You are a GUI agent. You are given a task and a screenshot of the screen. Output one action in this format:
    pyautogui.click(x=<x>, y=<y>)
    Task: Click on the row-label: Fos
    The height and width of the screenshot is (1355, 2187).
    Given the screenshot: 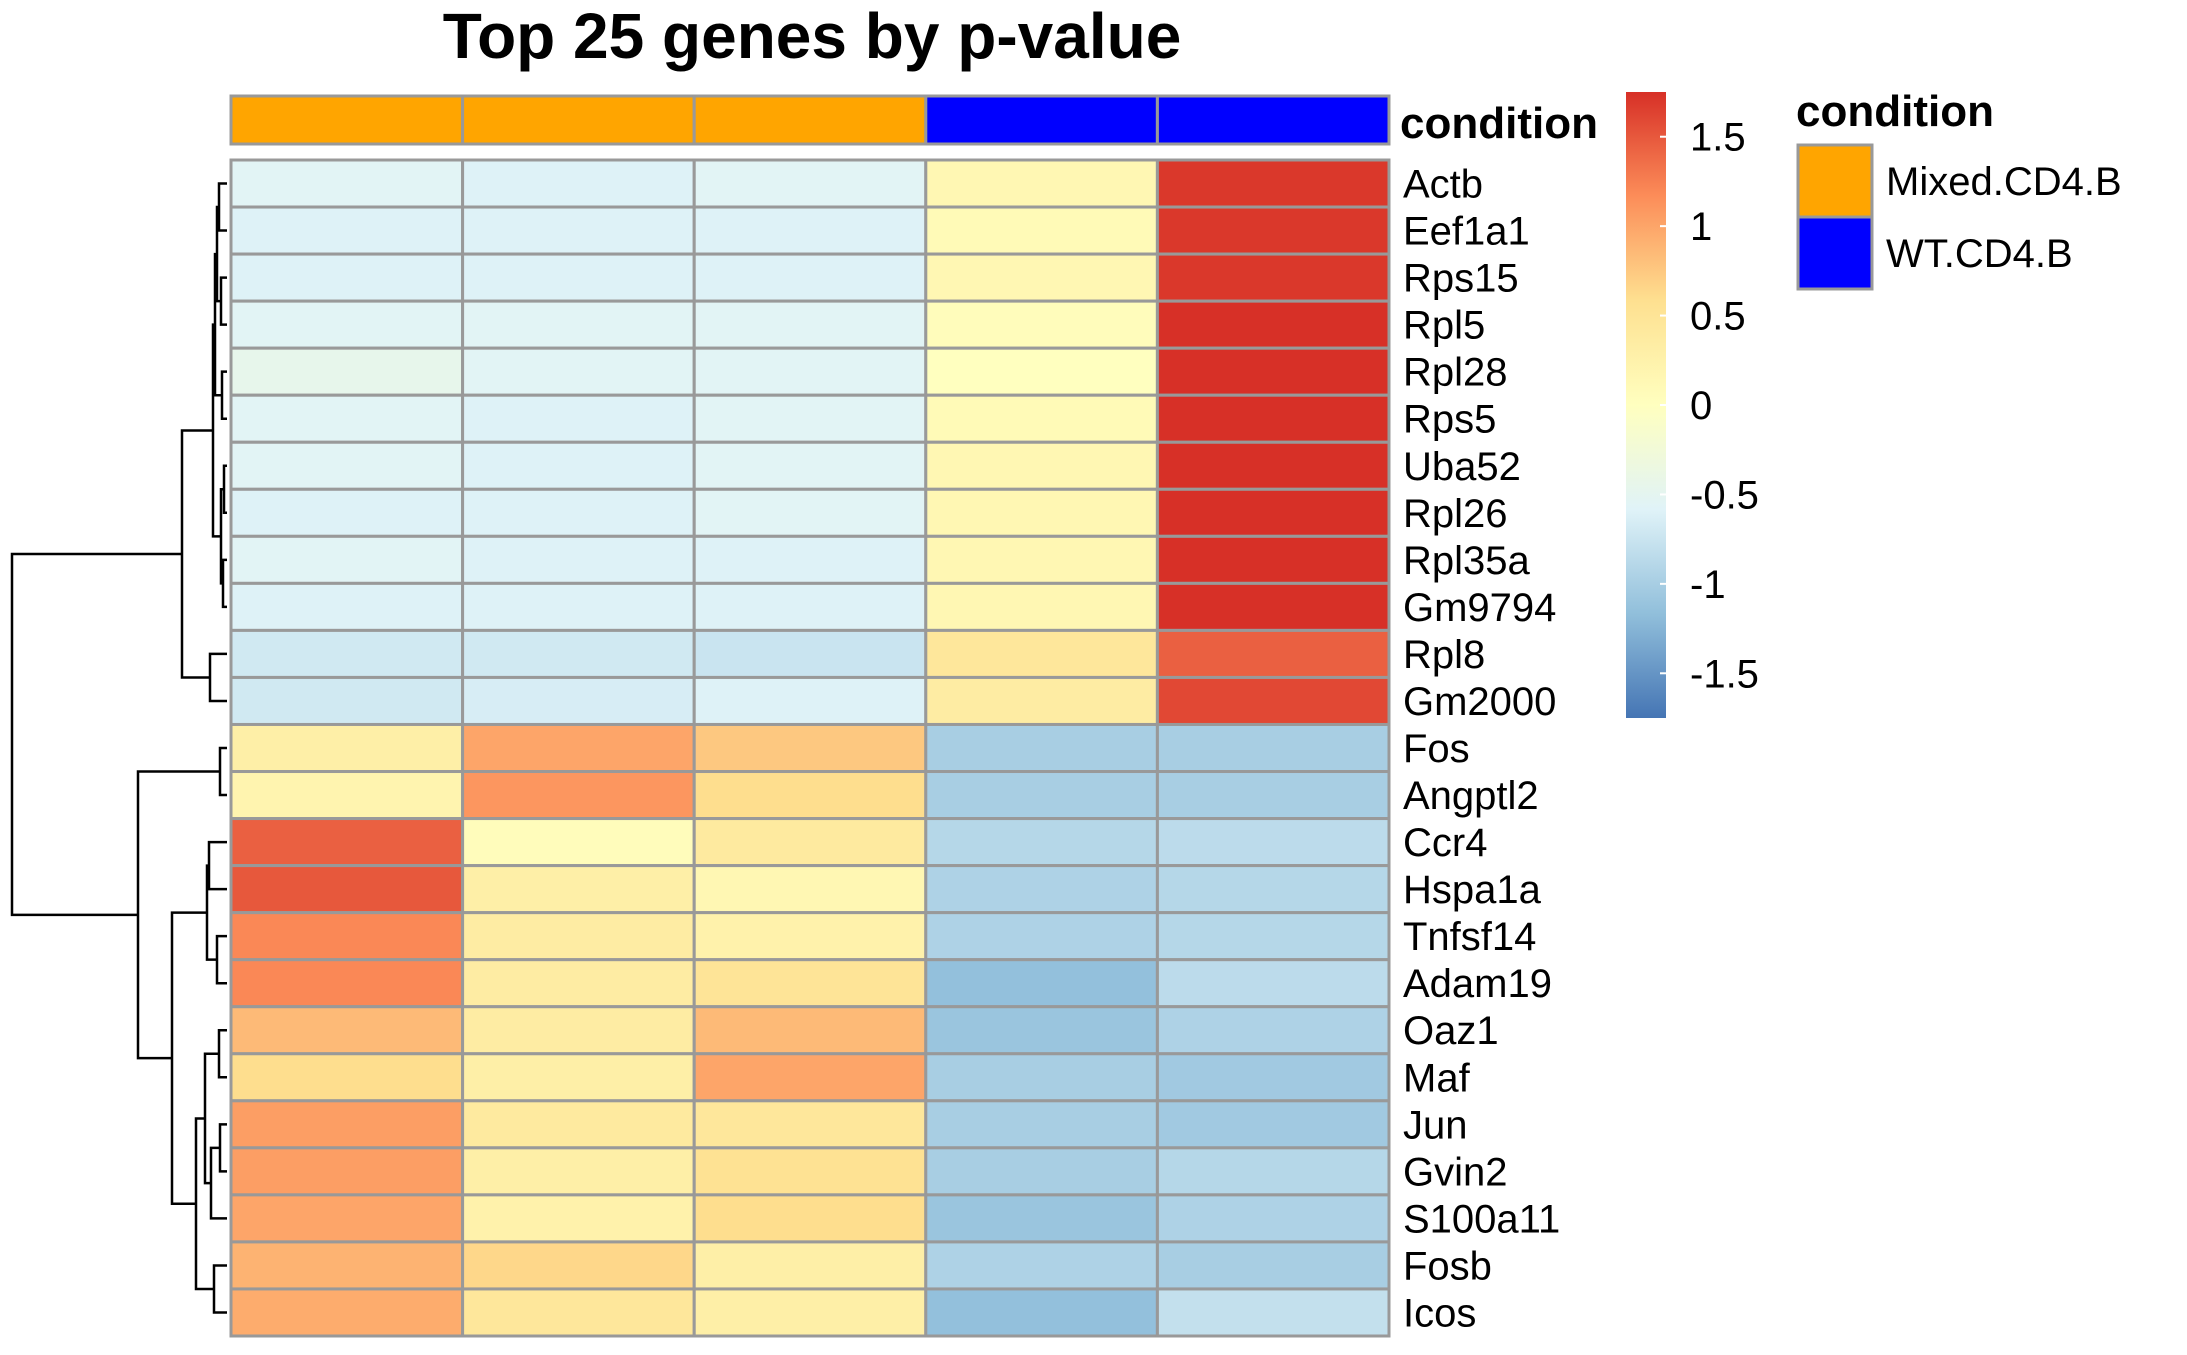 What is the action you would take?
    pyautogui.click(x=1436, y=749)
    